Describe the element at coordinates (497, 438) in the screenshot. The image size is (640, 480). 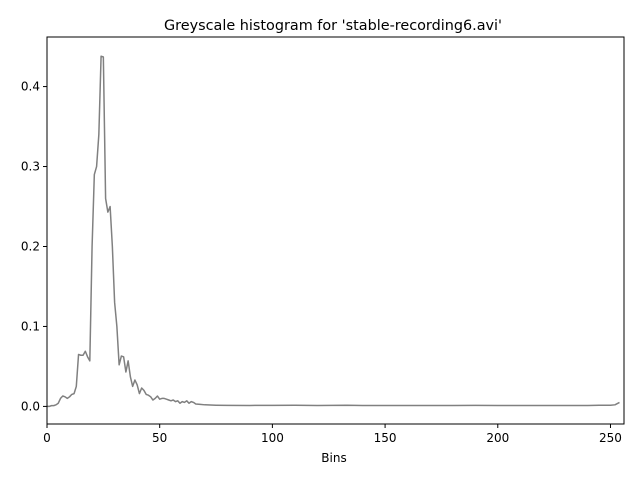
I see `x-tick-label: 200` at that location.